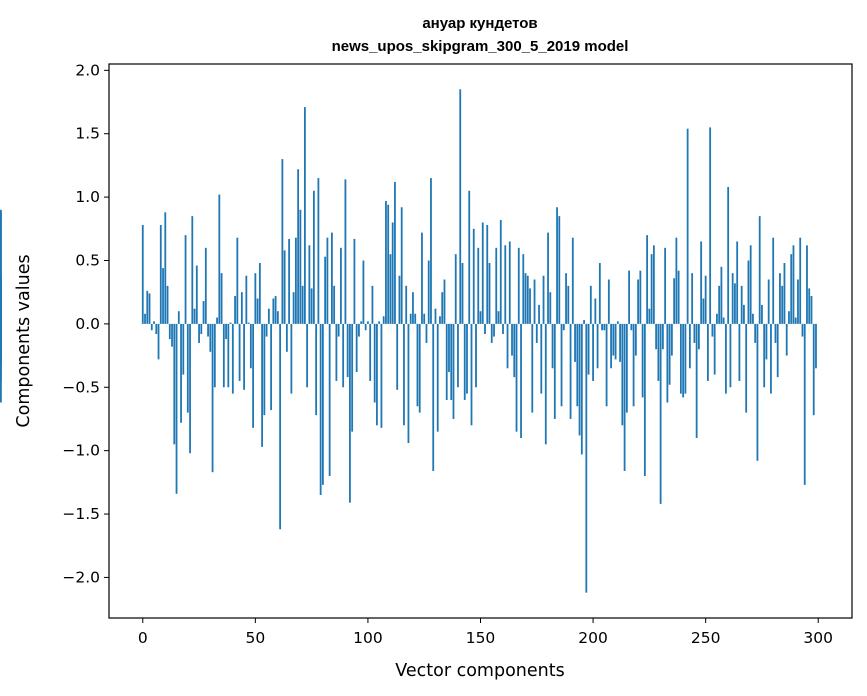  I want to click on y-tick-label: 1.5, so click(87, 134).